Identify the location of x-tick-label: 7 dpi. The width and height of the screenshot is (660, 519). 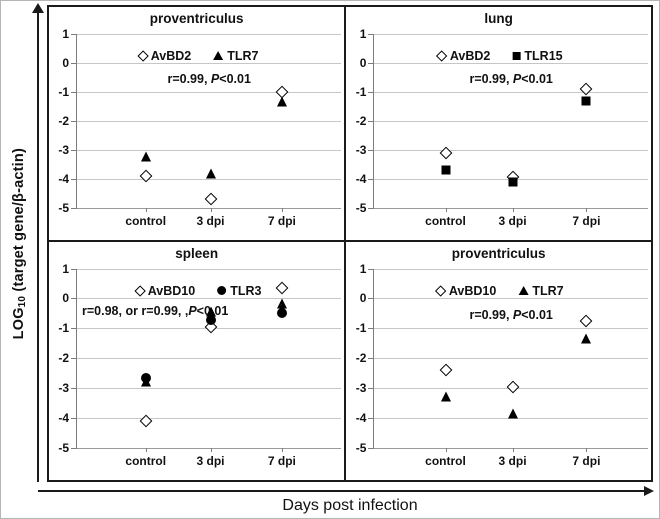
(281, 460).